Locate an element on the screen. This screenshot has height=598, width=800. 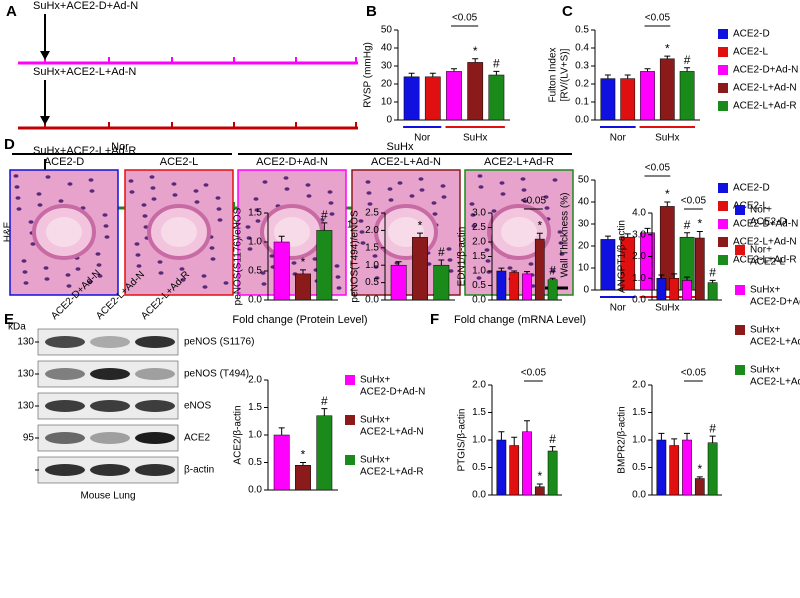
mw-label: 95 is located at coordinates (29, 438).